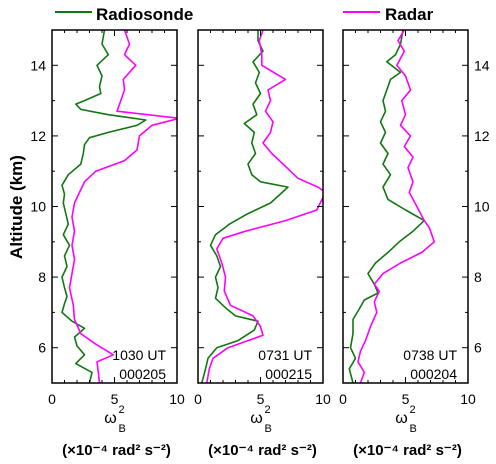 This screenshot has height=464, width=496. I want to click on legend-radar-label: Radar, so click(409, 14).